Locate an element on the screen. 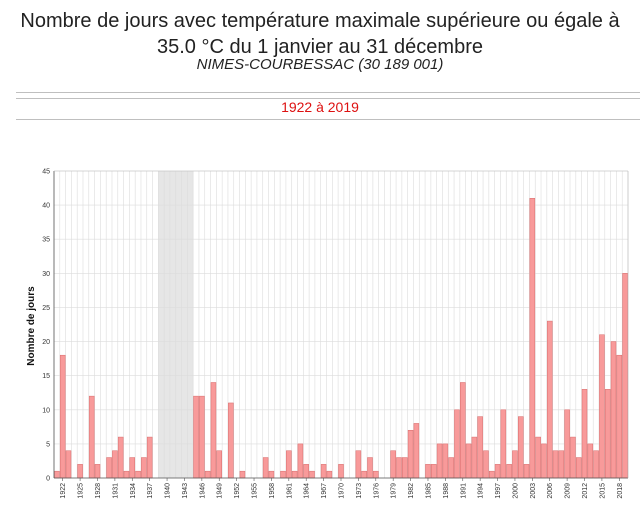 Image resolution: width=640 pixels, height=521 pixels. station-subtitle: NIMES-COURBESSAC (30 189 001) is located at coordinates (320, 64).